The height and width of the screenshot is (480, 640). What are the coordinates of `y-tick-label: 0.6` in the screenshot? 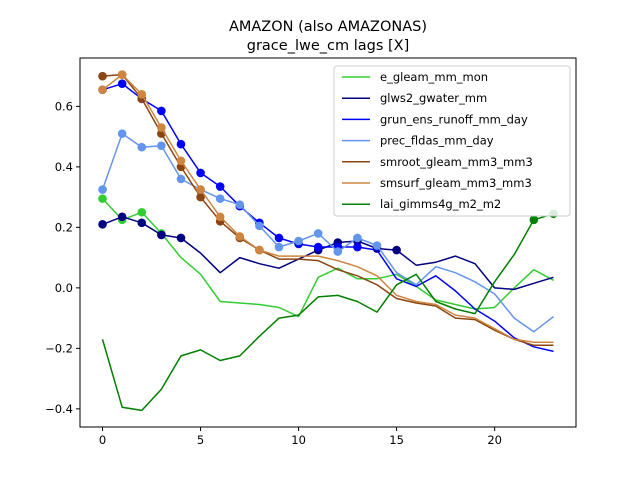 It's located at (64, 106).